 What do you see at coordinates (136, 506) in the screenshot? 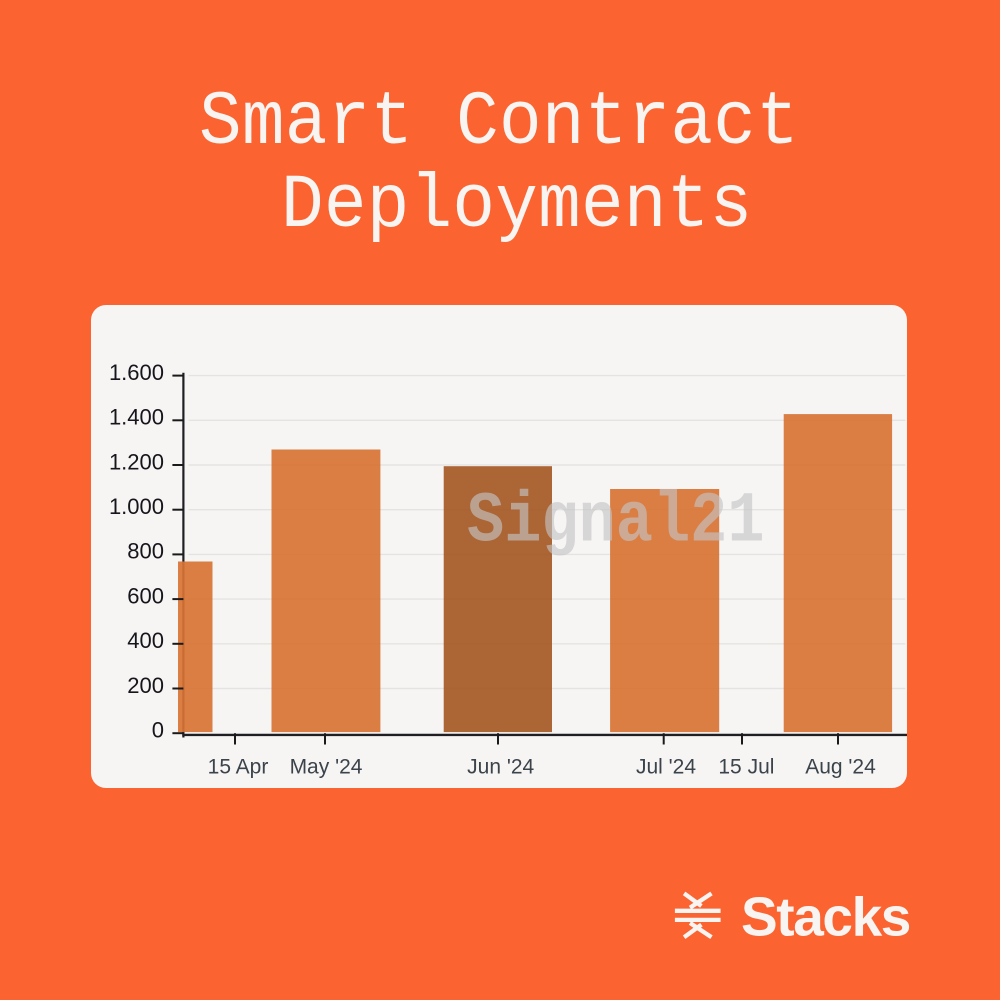
I see `svg-text: 1.000` at bounding box center [136, 506].